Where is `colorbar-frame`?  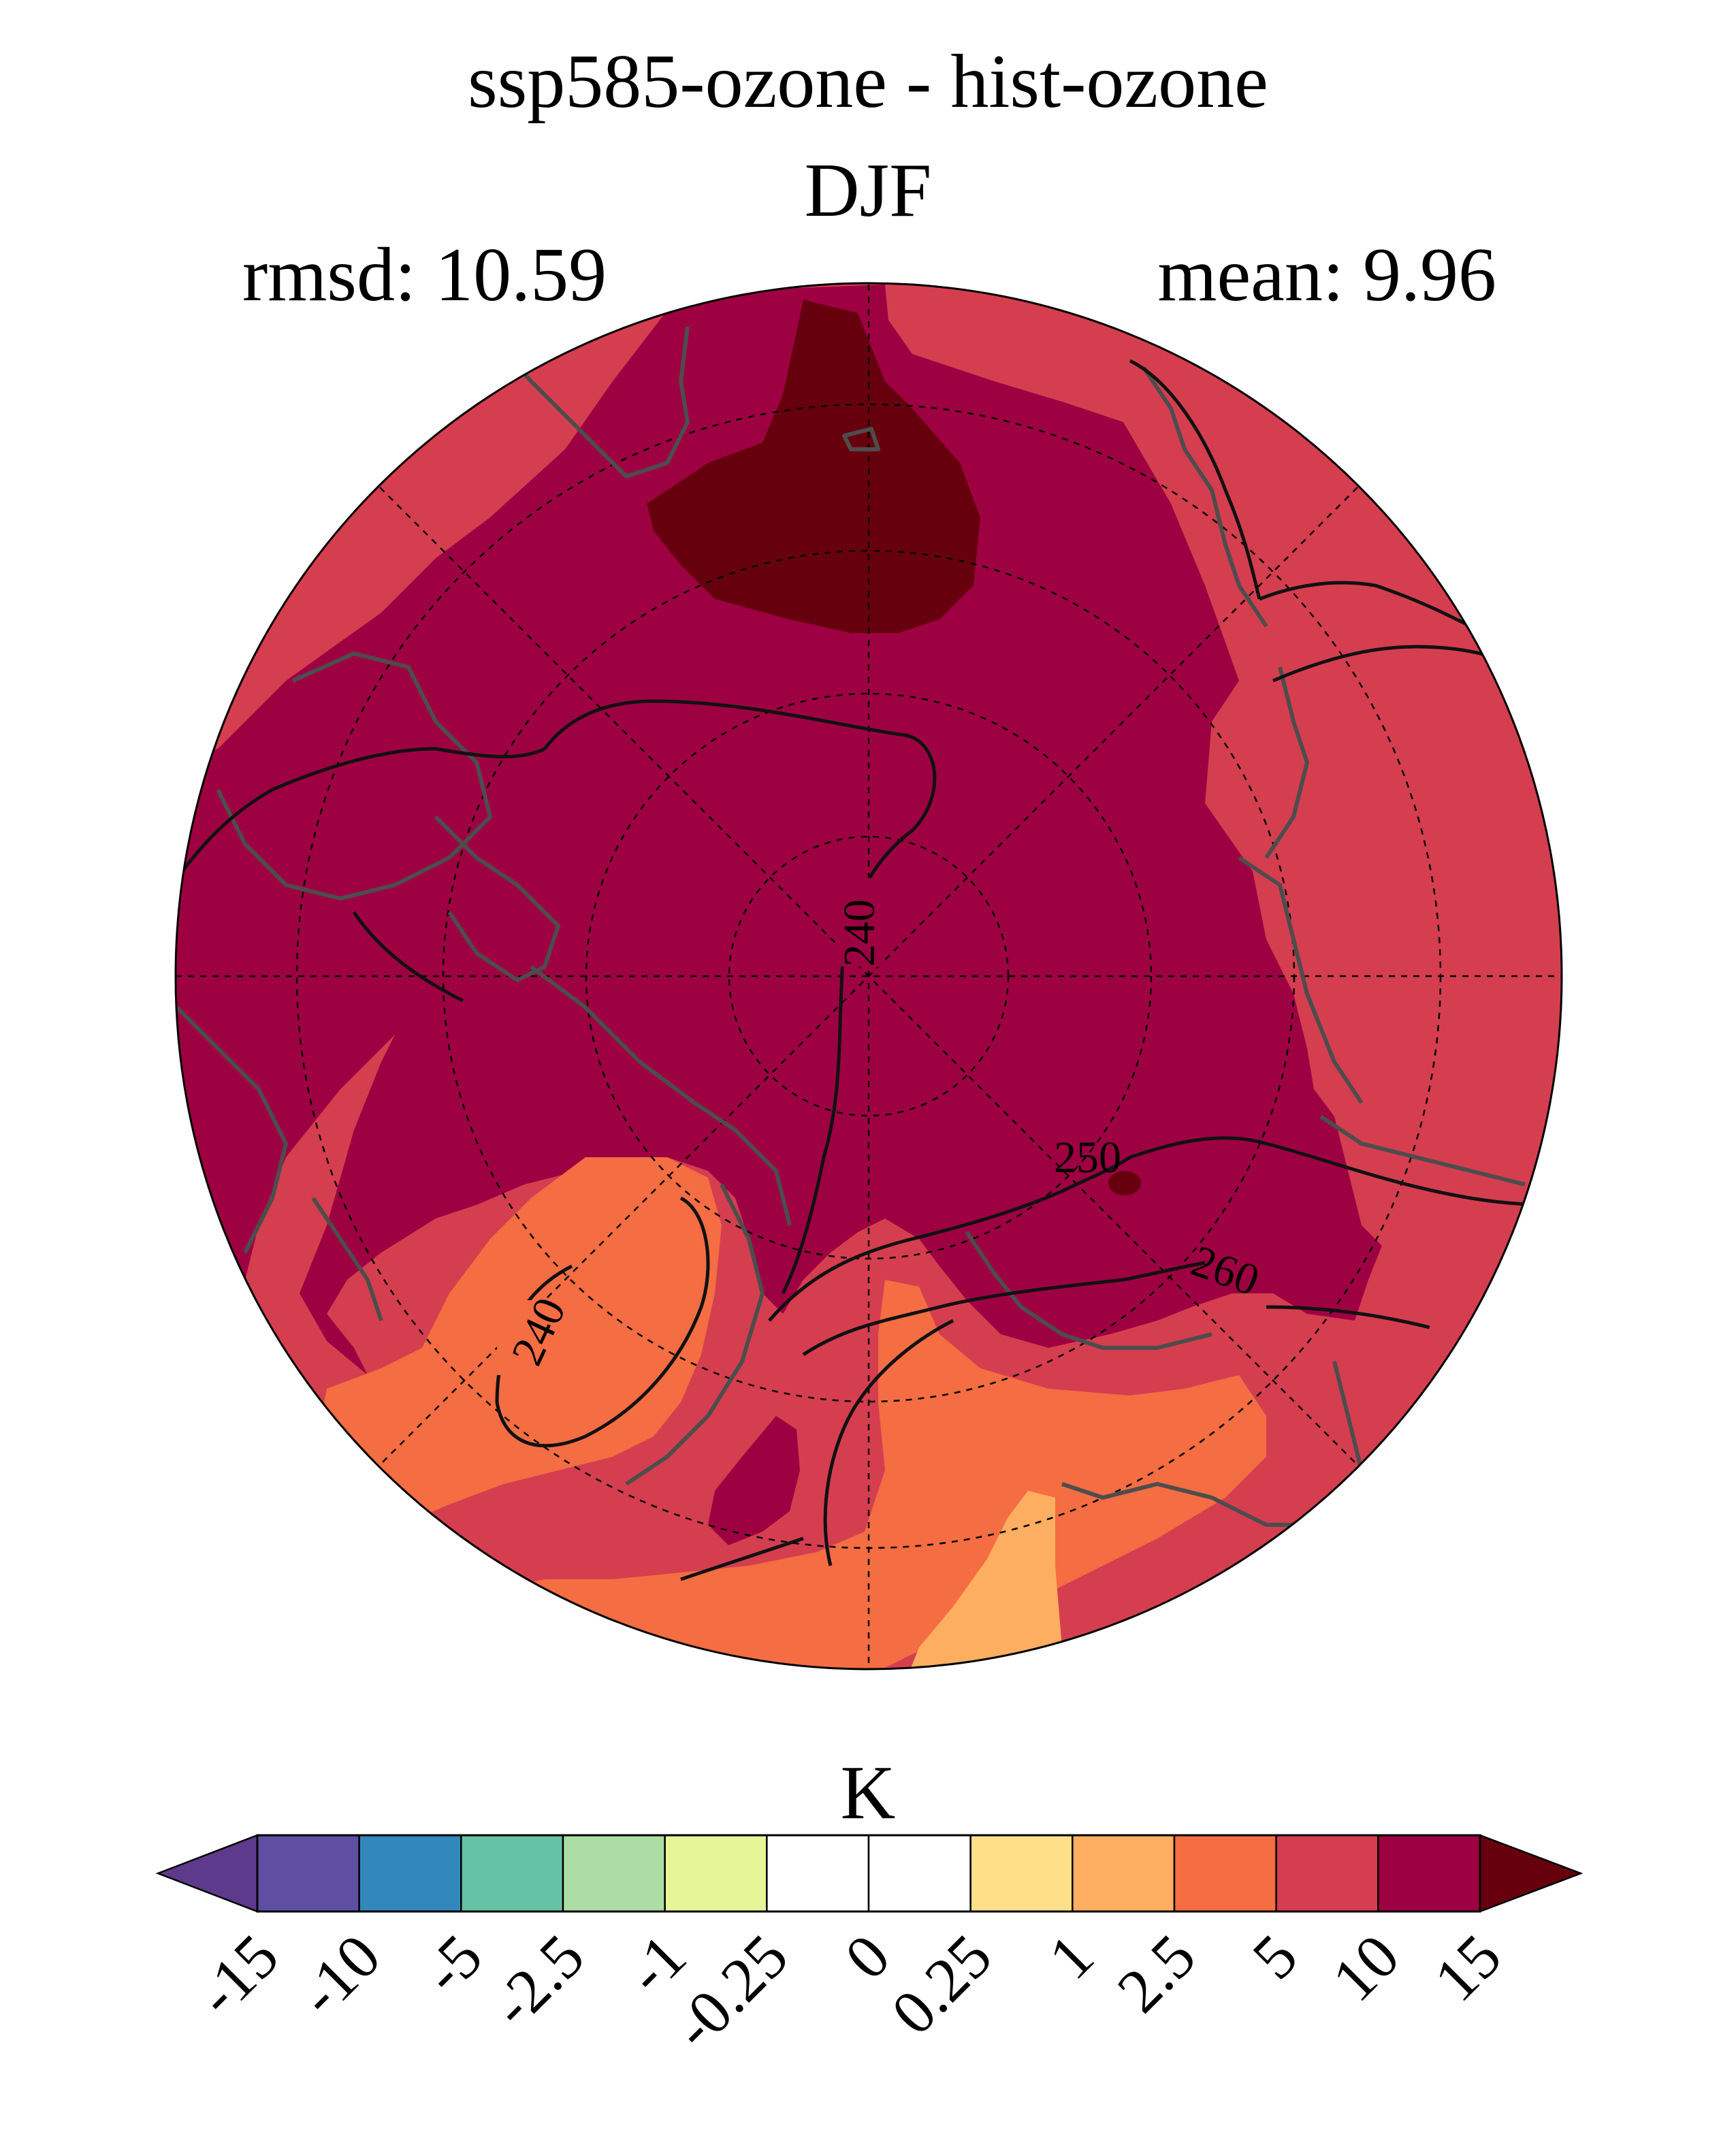 colorbar-frame is located at coordinates (868, 1873).